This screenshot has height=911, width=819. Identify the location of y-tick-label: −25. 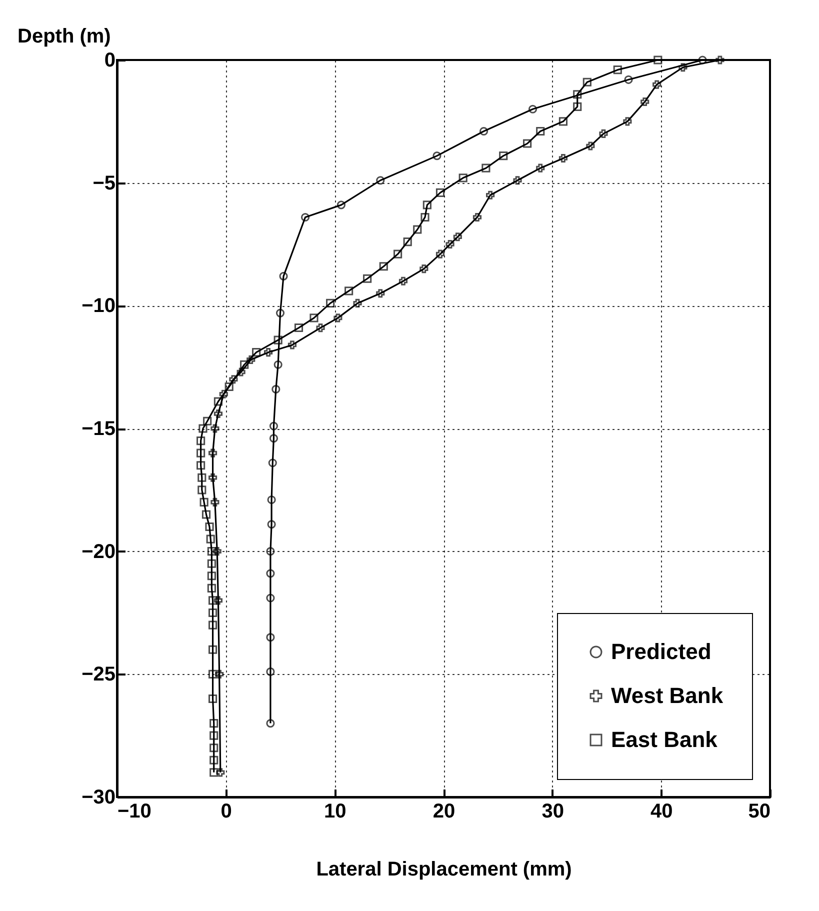
(99, 675).